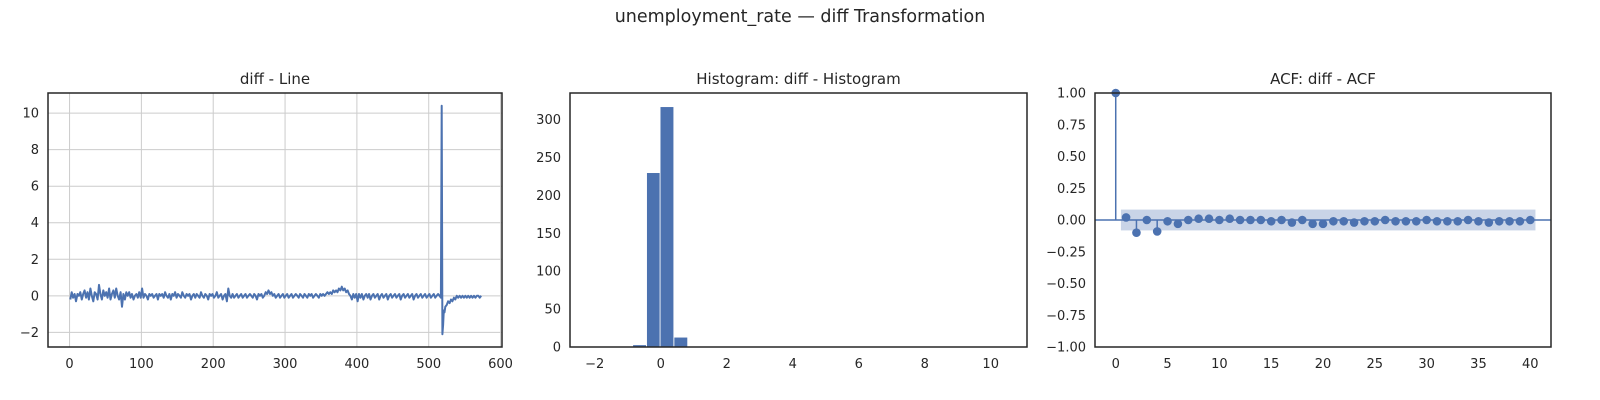 The width and height of the screenshot is (1600, 400). I want to click on y-tick-label: 4, so click(35, 223).